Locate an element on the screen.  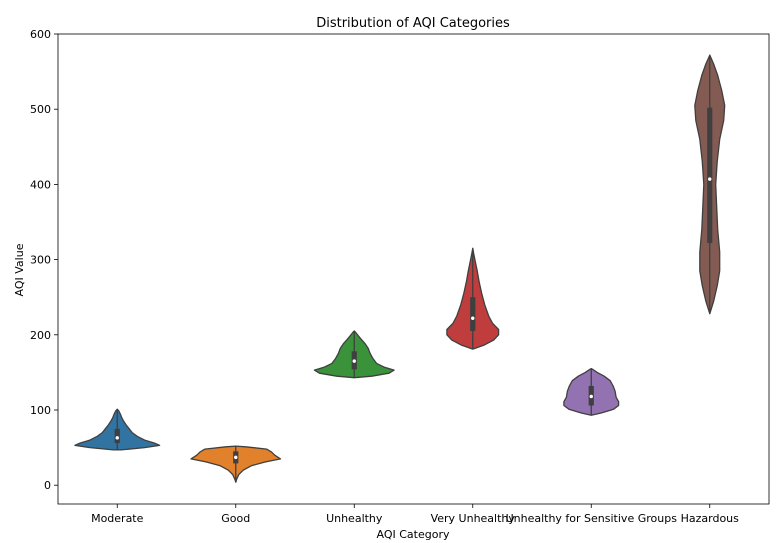
y-tick-label: 300 is located at coordinates (40, 260).